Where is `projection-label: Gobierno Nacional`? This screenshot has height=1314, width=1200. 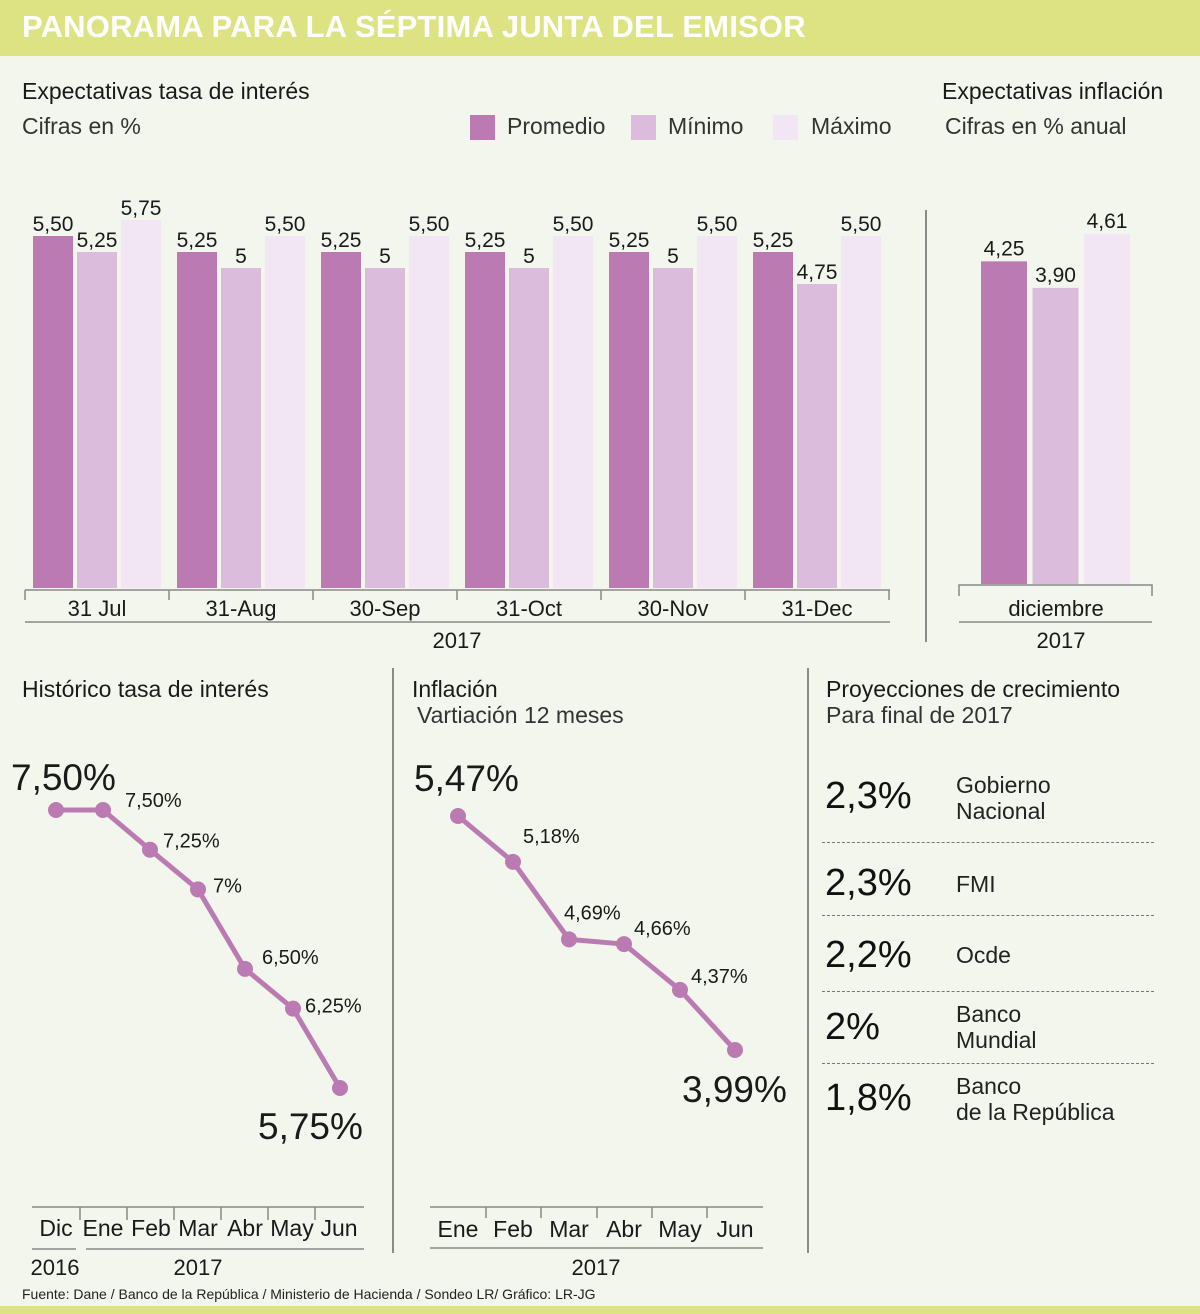
projection-label: Gobierno Nacional is located at coordinates (1003, 798).